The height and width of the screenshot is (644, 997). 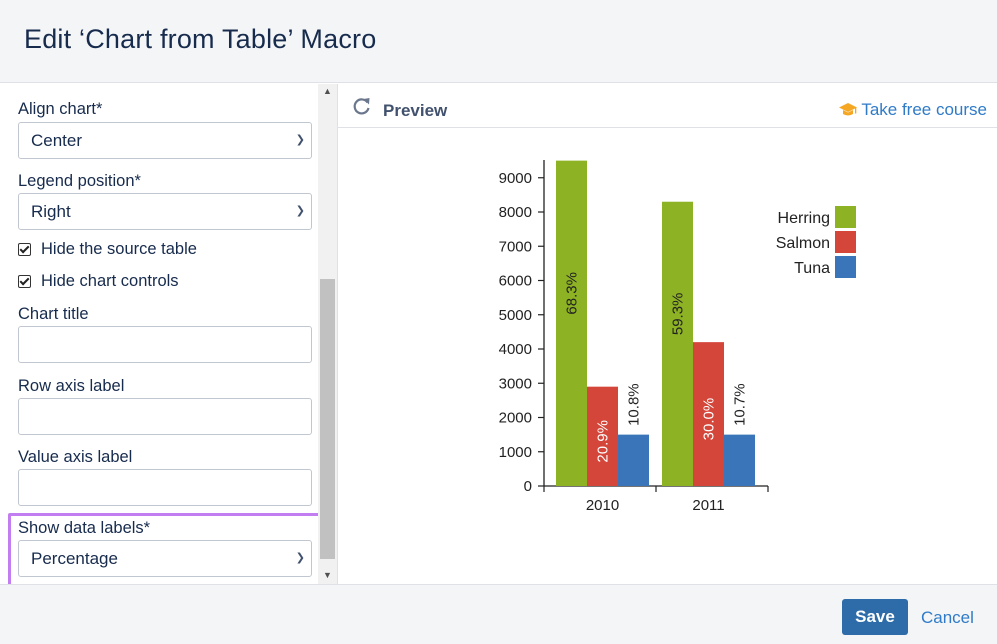 What do you see at coordinates (571, 323) in the screenshot?
I see `bar-herring-2010` at bounding box center [571, 323].